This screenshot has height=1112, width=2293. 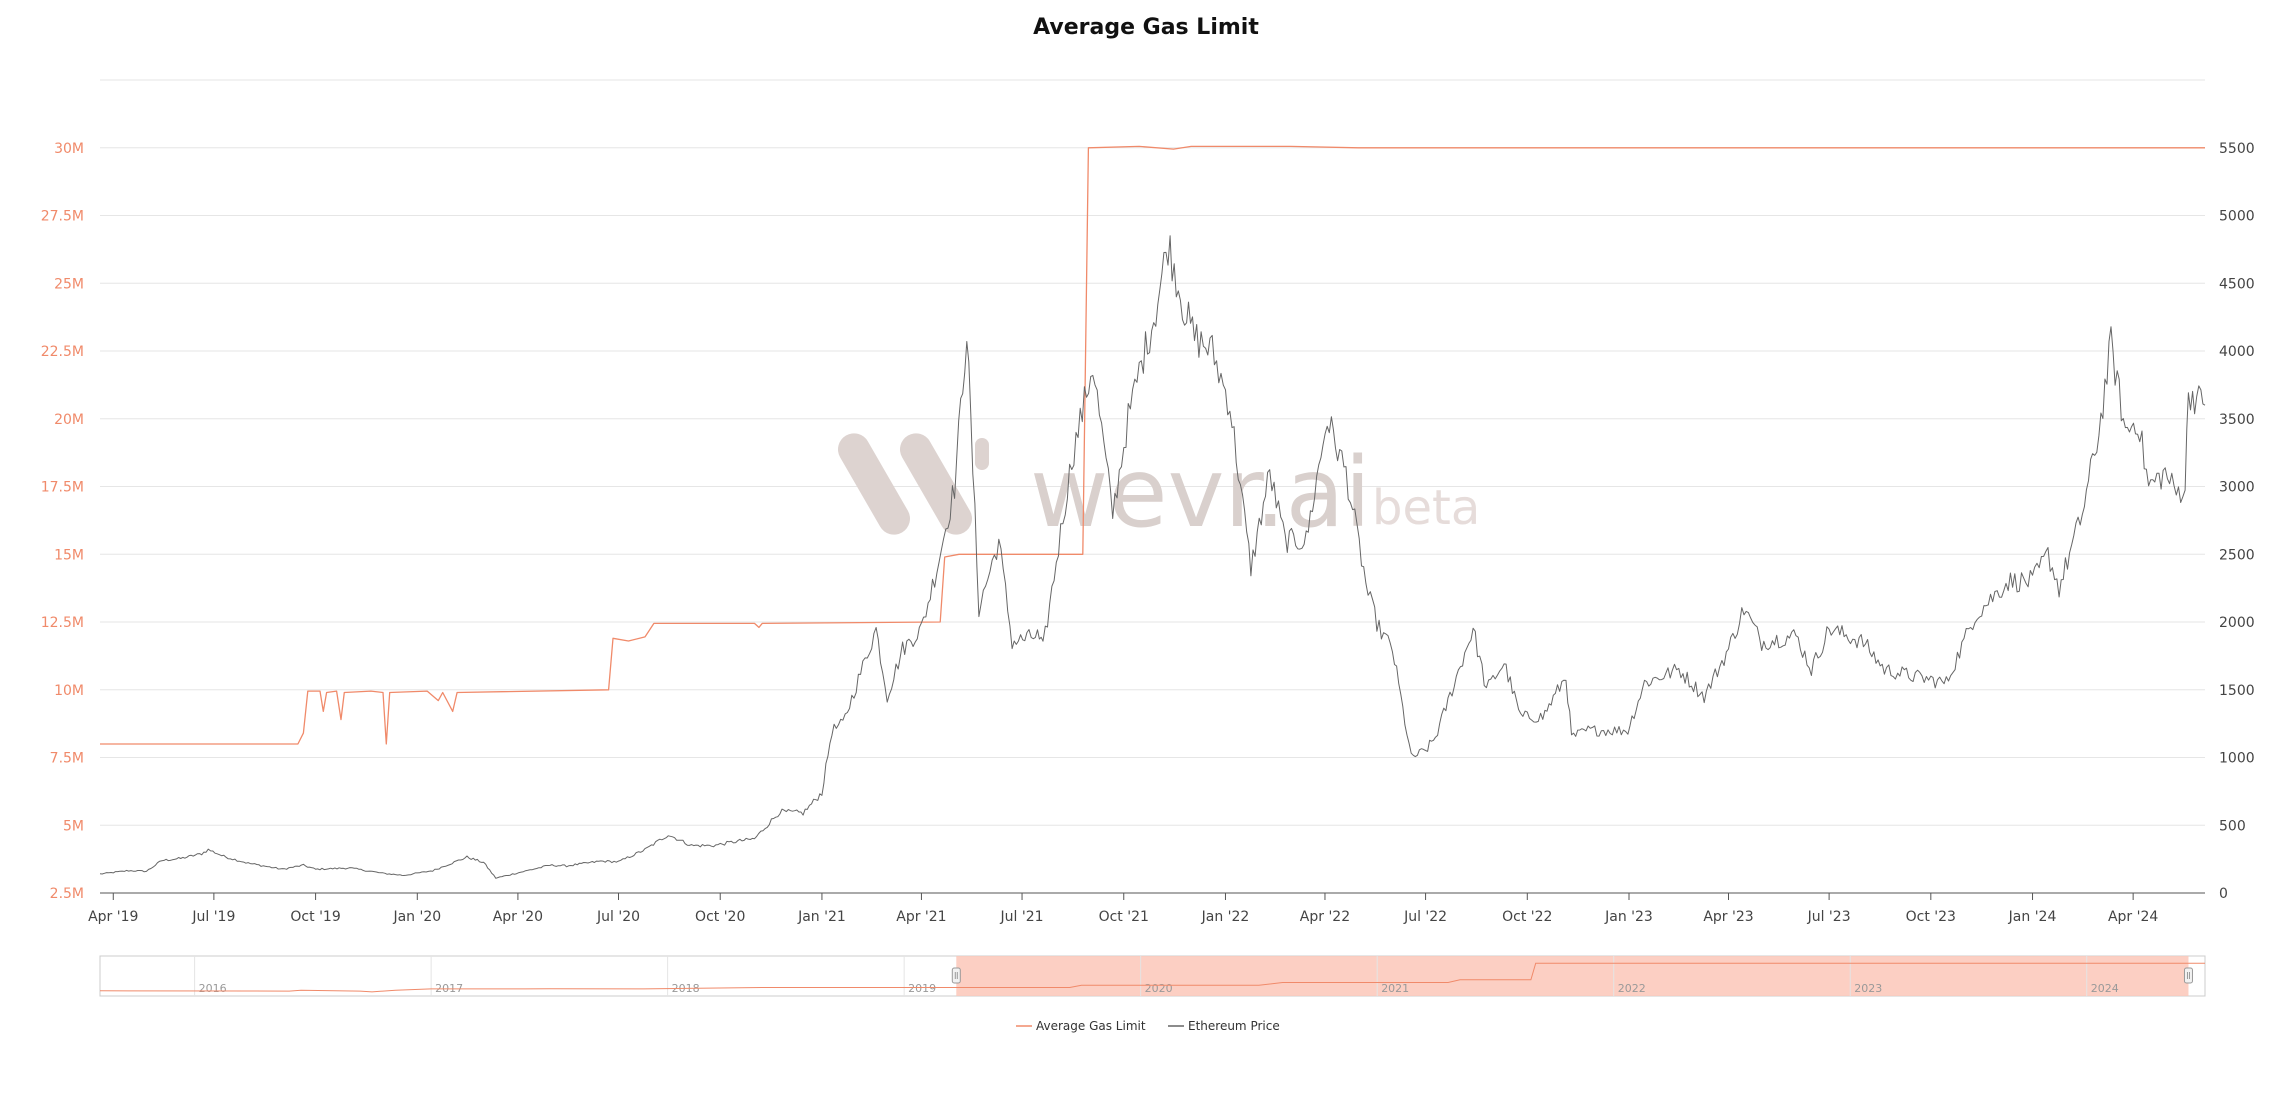 I want to click on x-tick-label: Jan '24, so click(x=2032, y=917).